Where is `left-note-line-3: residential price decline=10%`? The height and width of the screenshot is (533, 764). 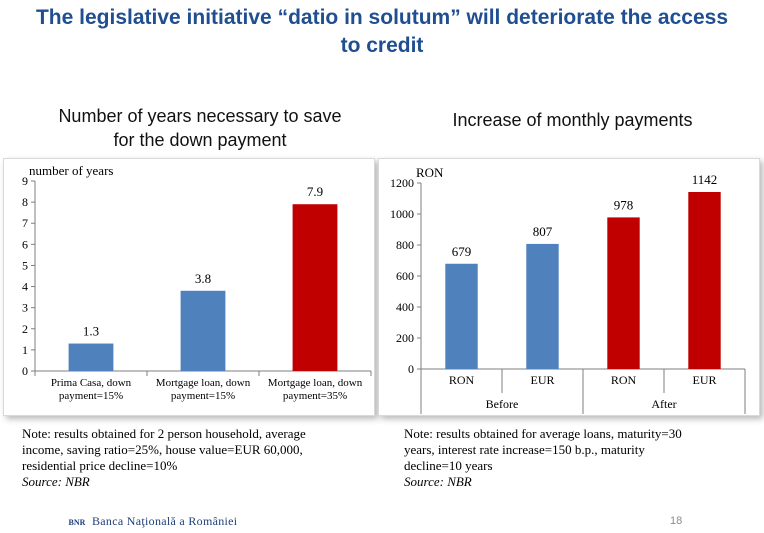 left-note-line-3: residential price decline=10% is located at coordinates (100, 465).